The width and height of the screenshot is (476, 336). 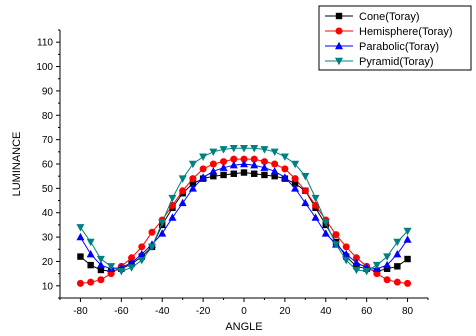 What do you see at coordinates (48, 262) in the screenshot?
I see `y-tick-label: 20` at bounding box center [48, 262].